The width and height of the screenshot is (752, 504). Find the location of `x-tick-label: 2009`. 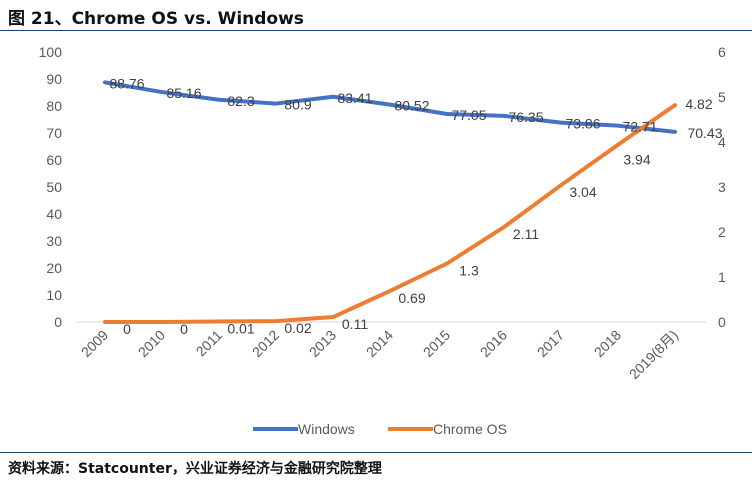

x-tick-label: 2009 is located at coordinates (94, 343).